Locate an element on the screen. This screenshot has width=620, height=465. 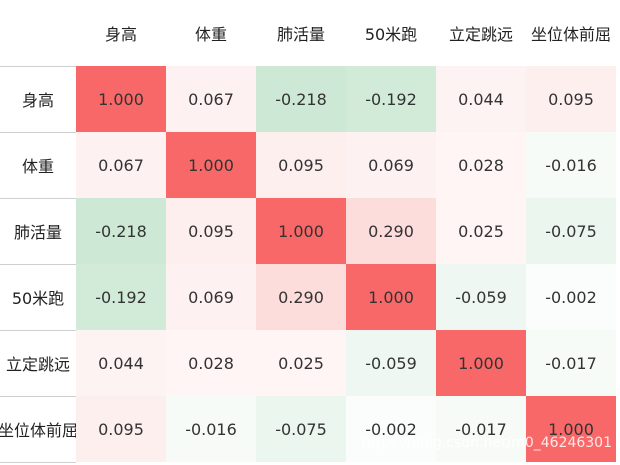
column-header: 坐位体前屈 is located at coordinates (570, 34).